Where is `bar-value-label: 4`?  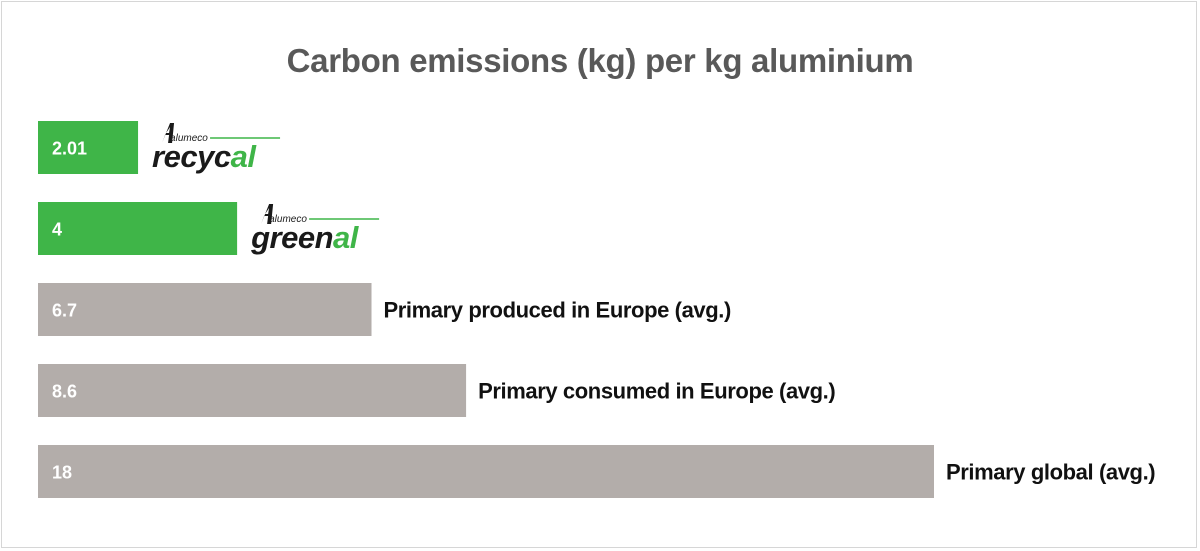
bar-value-label: 4 is located at coordinates (57, 230).